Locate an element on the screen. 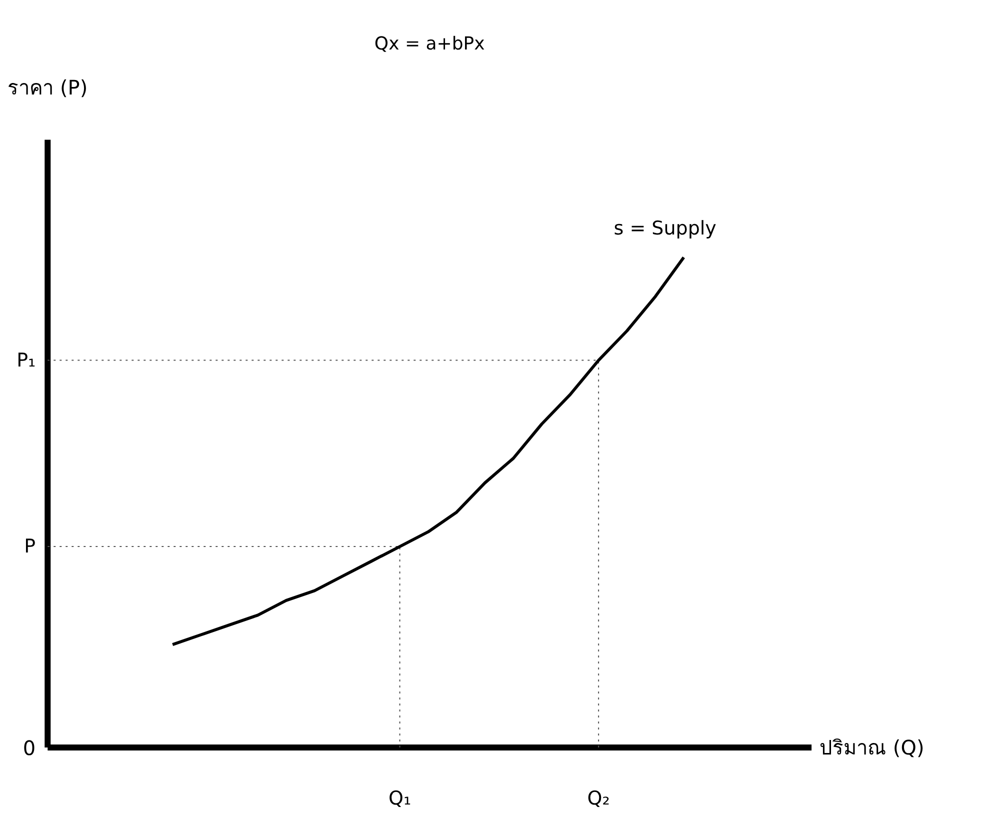  text: ราคา (P) is located at coordinates (48, 88).